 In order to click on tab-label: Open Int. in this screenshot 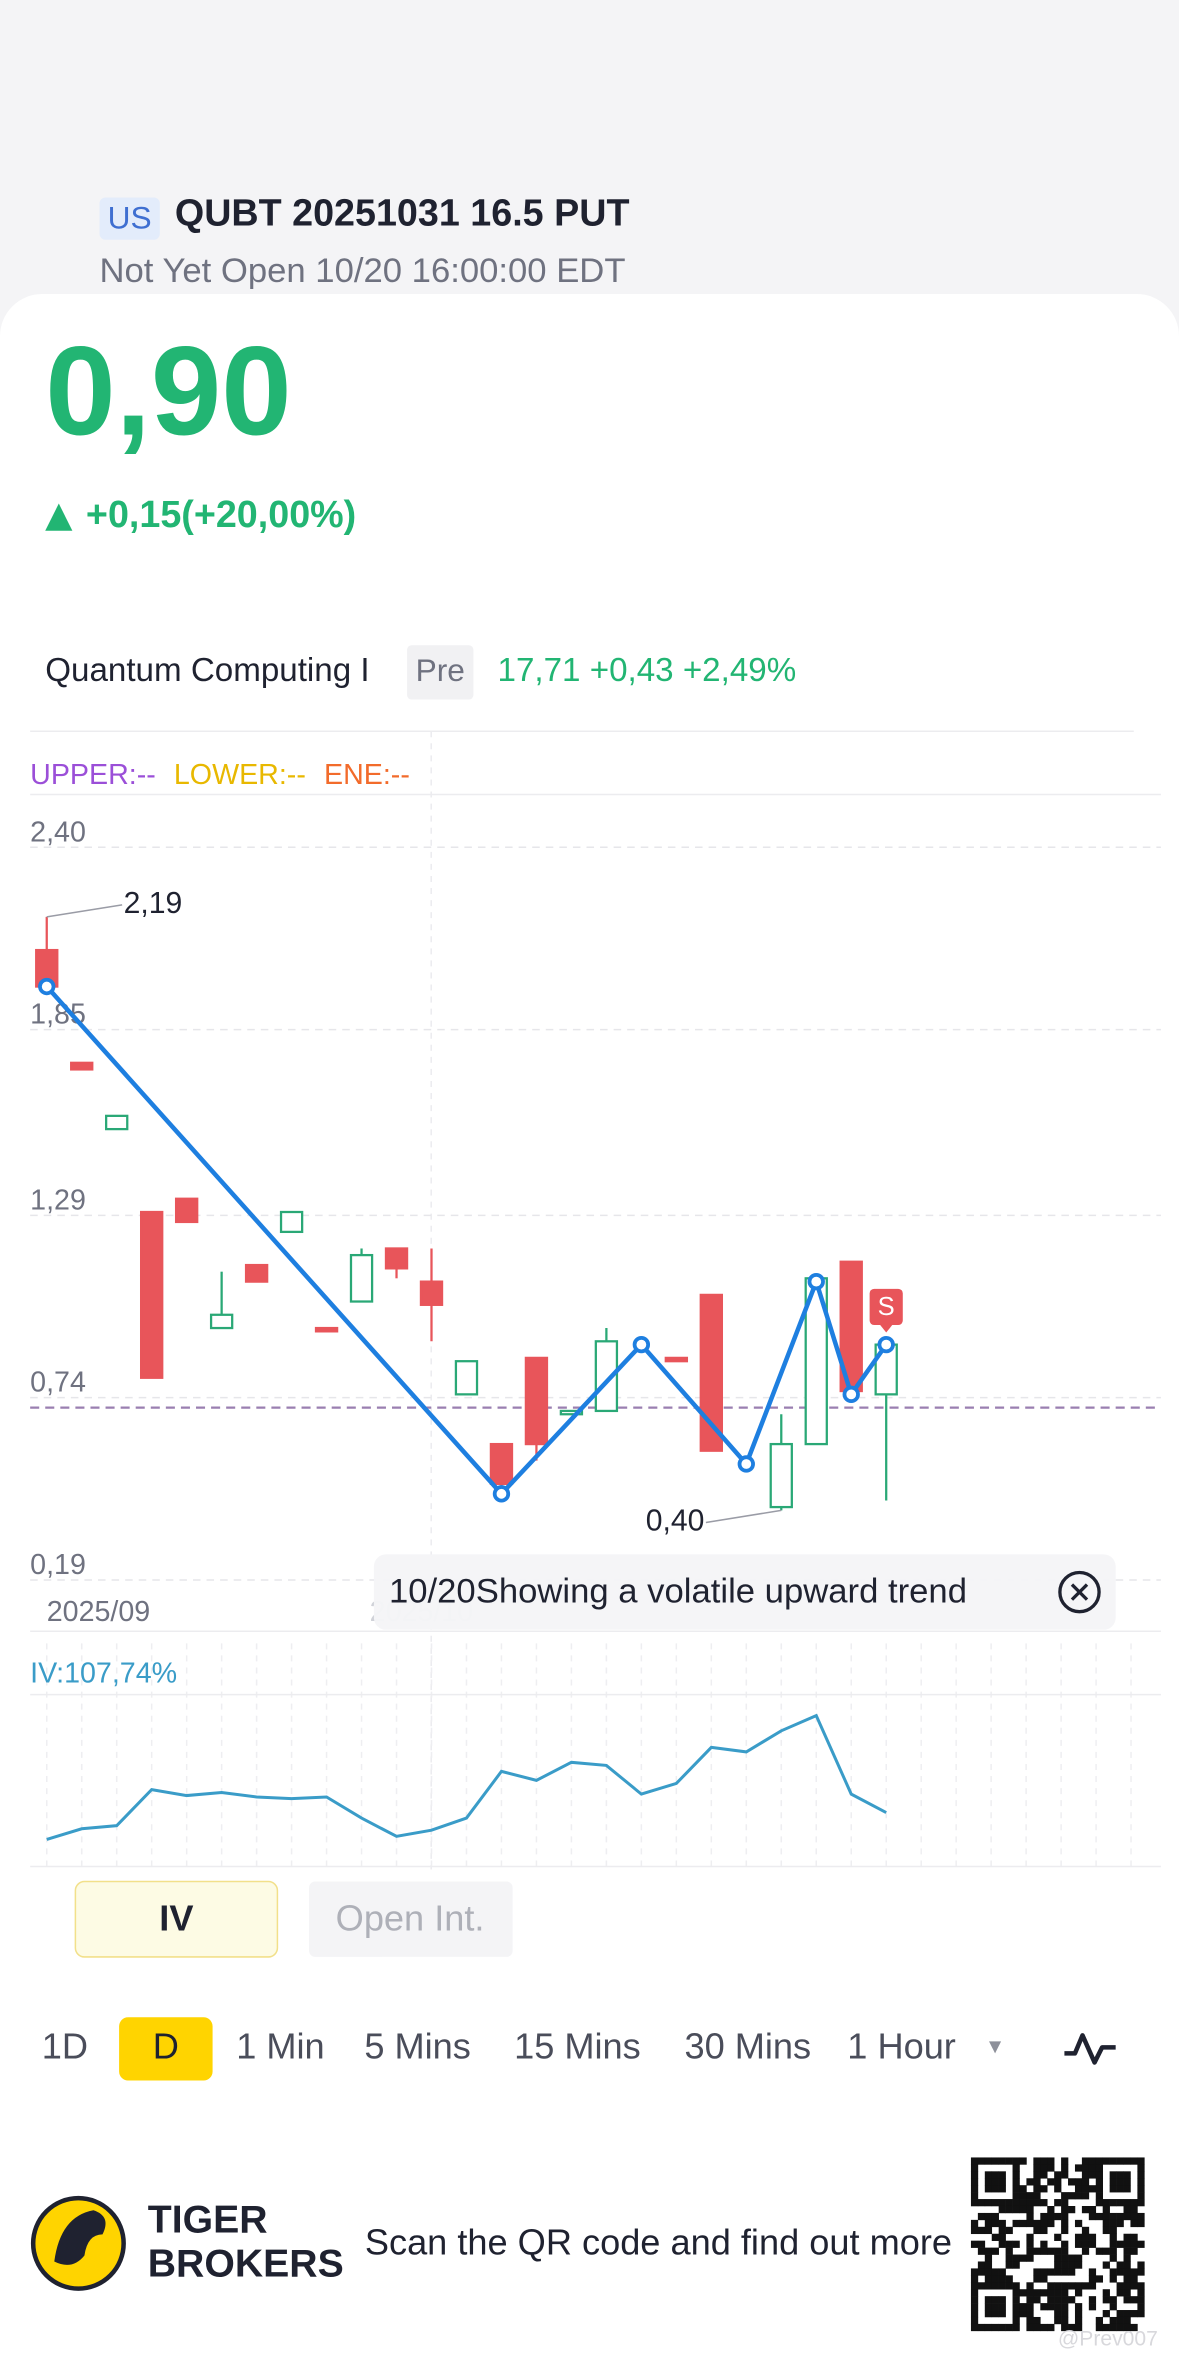, I will do `click(410, 1917)`.